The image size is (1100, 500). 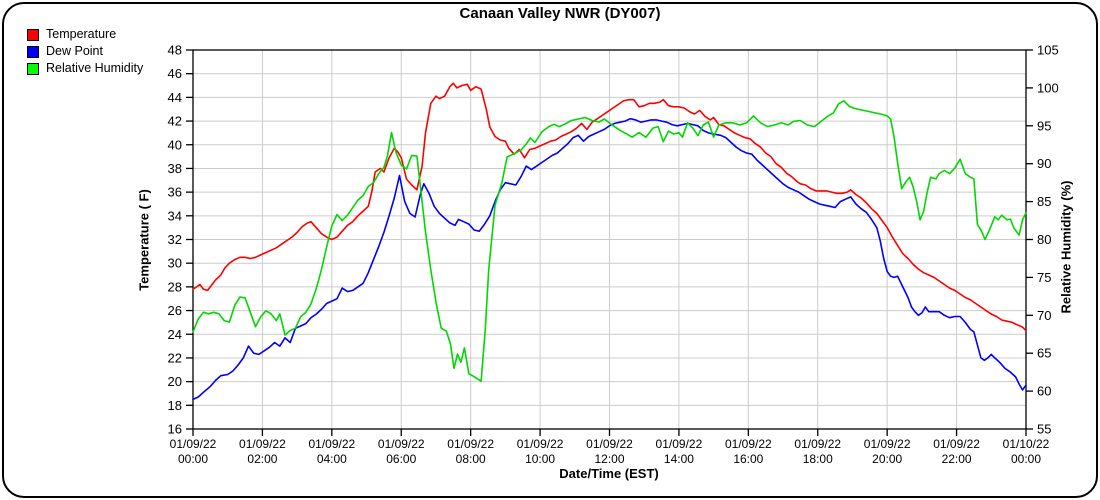 What do you see at coordinates (1044, 163) in the screenshot?
I see `right-axis-tick-label: 90` at bounding box center [1044, 163].